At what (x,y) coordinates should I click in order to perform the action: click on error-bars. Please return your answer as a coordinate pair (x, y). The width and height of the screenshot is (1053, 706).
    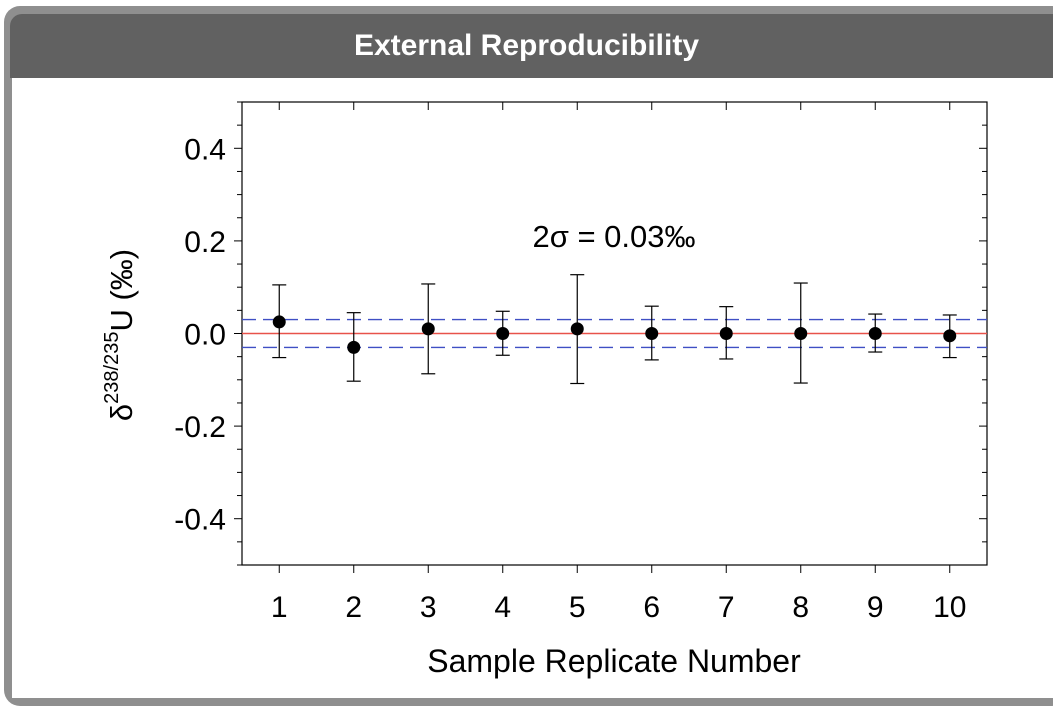
    Looking at the image, I should click on (614, 329).